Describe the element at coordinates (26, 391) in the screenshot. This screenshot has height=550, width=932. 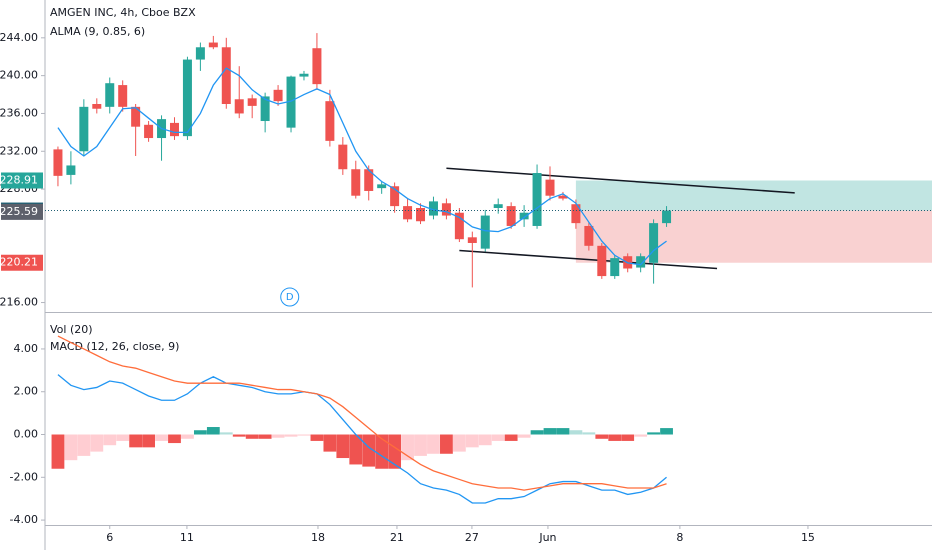
I see `y-tick-label: 2.00` at that location.